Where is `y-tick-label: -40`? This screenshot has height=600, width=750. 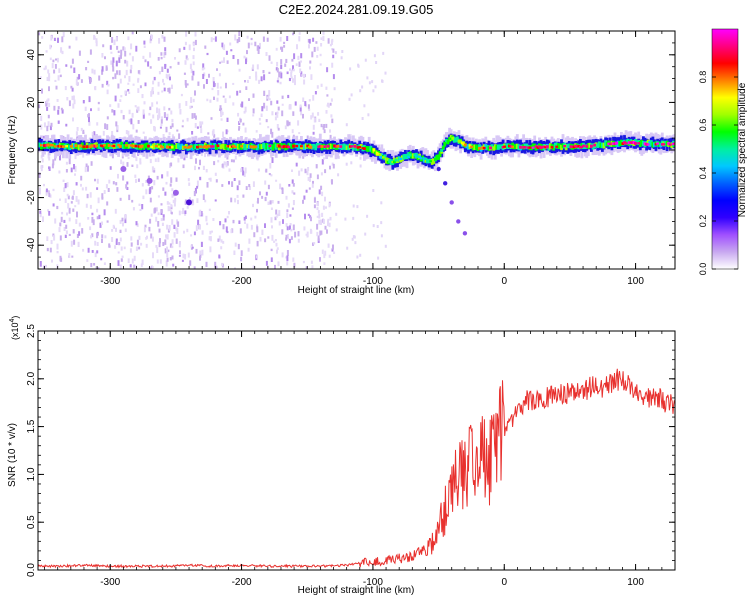 y-tick-label: -40 is located at coordinates (31, 245).